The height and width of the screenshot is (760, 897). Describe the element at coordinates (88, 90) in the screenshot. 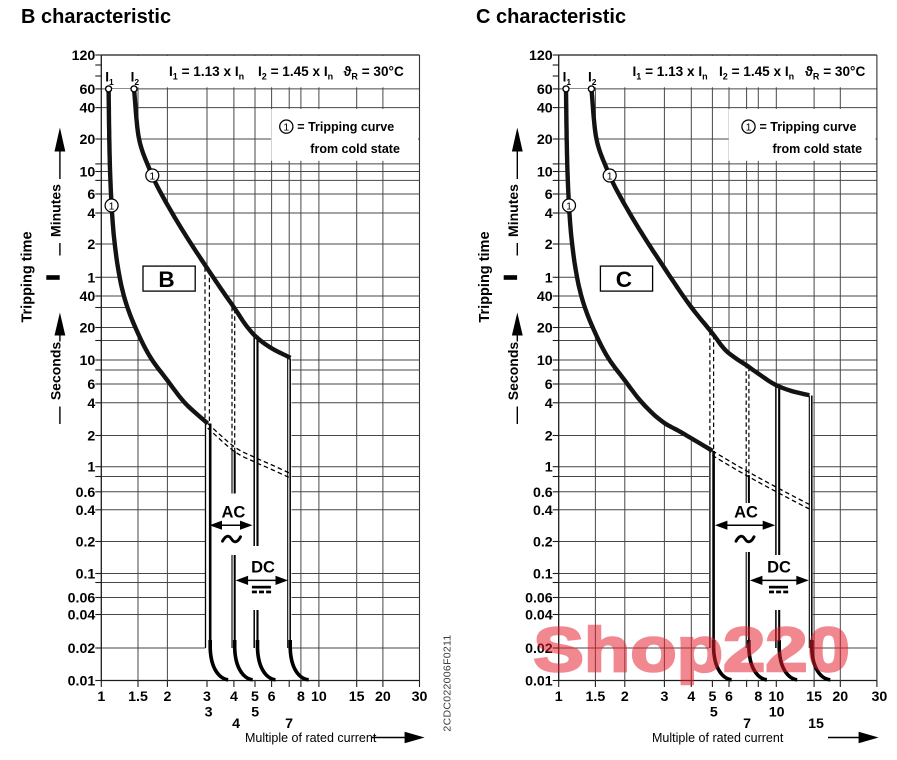

I see `svg-text: 60` at that location.